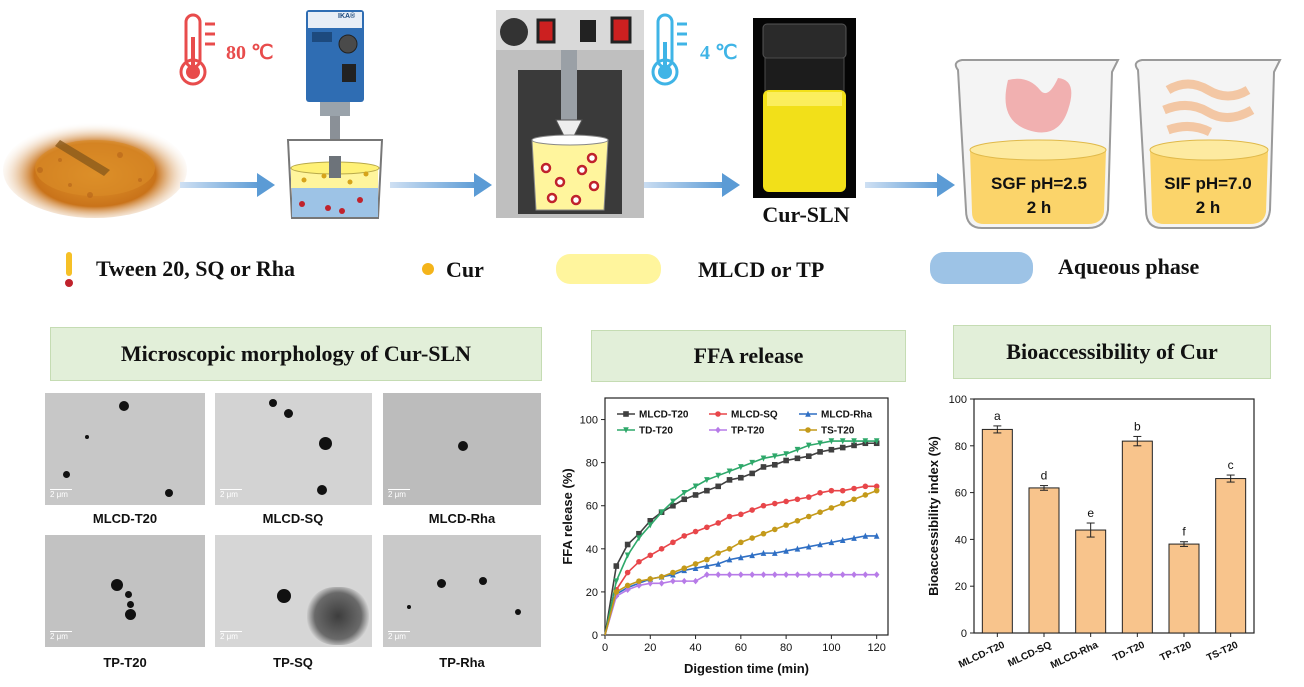 Image resolution: width=1304 pixels, height=687 pixels. I want to click on cur-sln-label: Cur-SLN, so click(806, 214).